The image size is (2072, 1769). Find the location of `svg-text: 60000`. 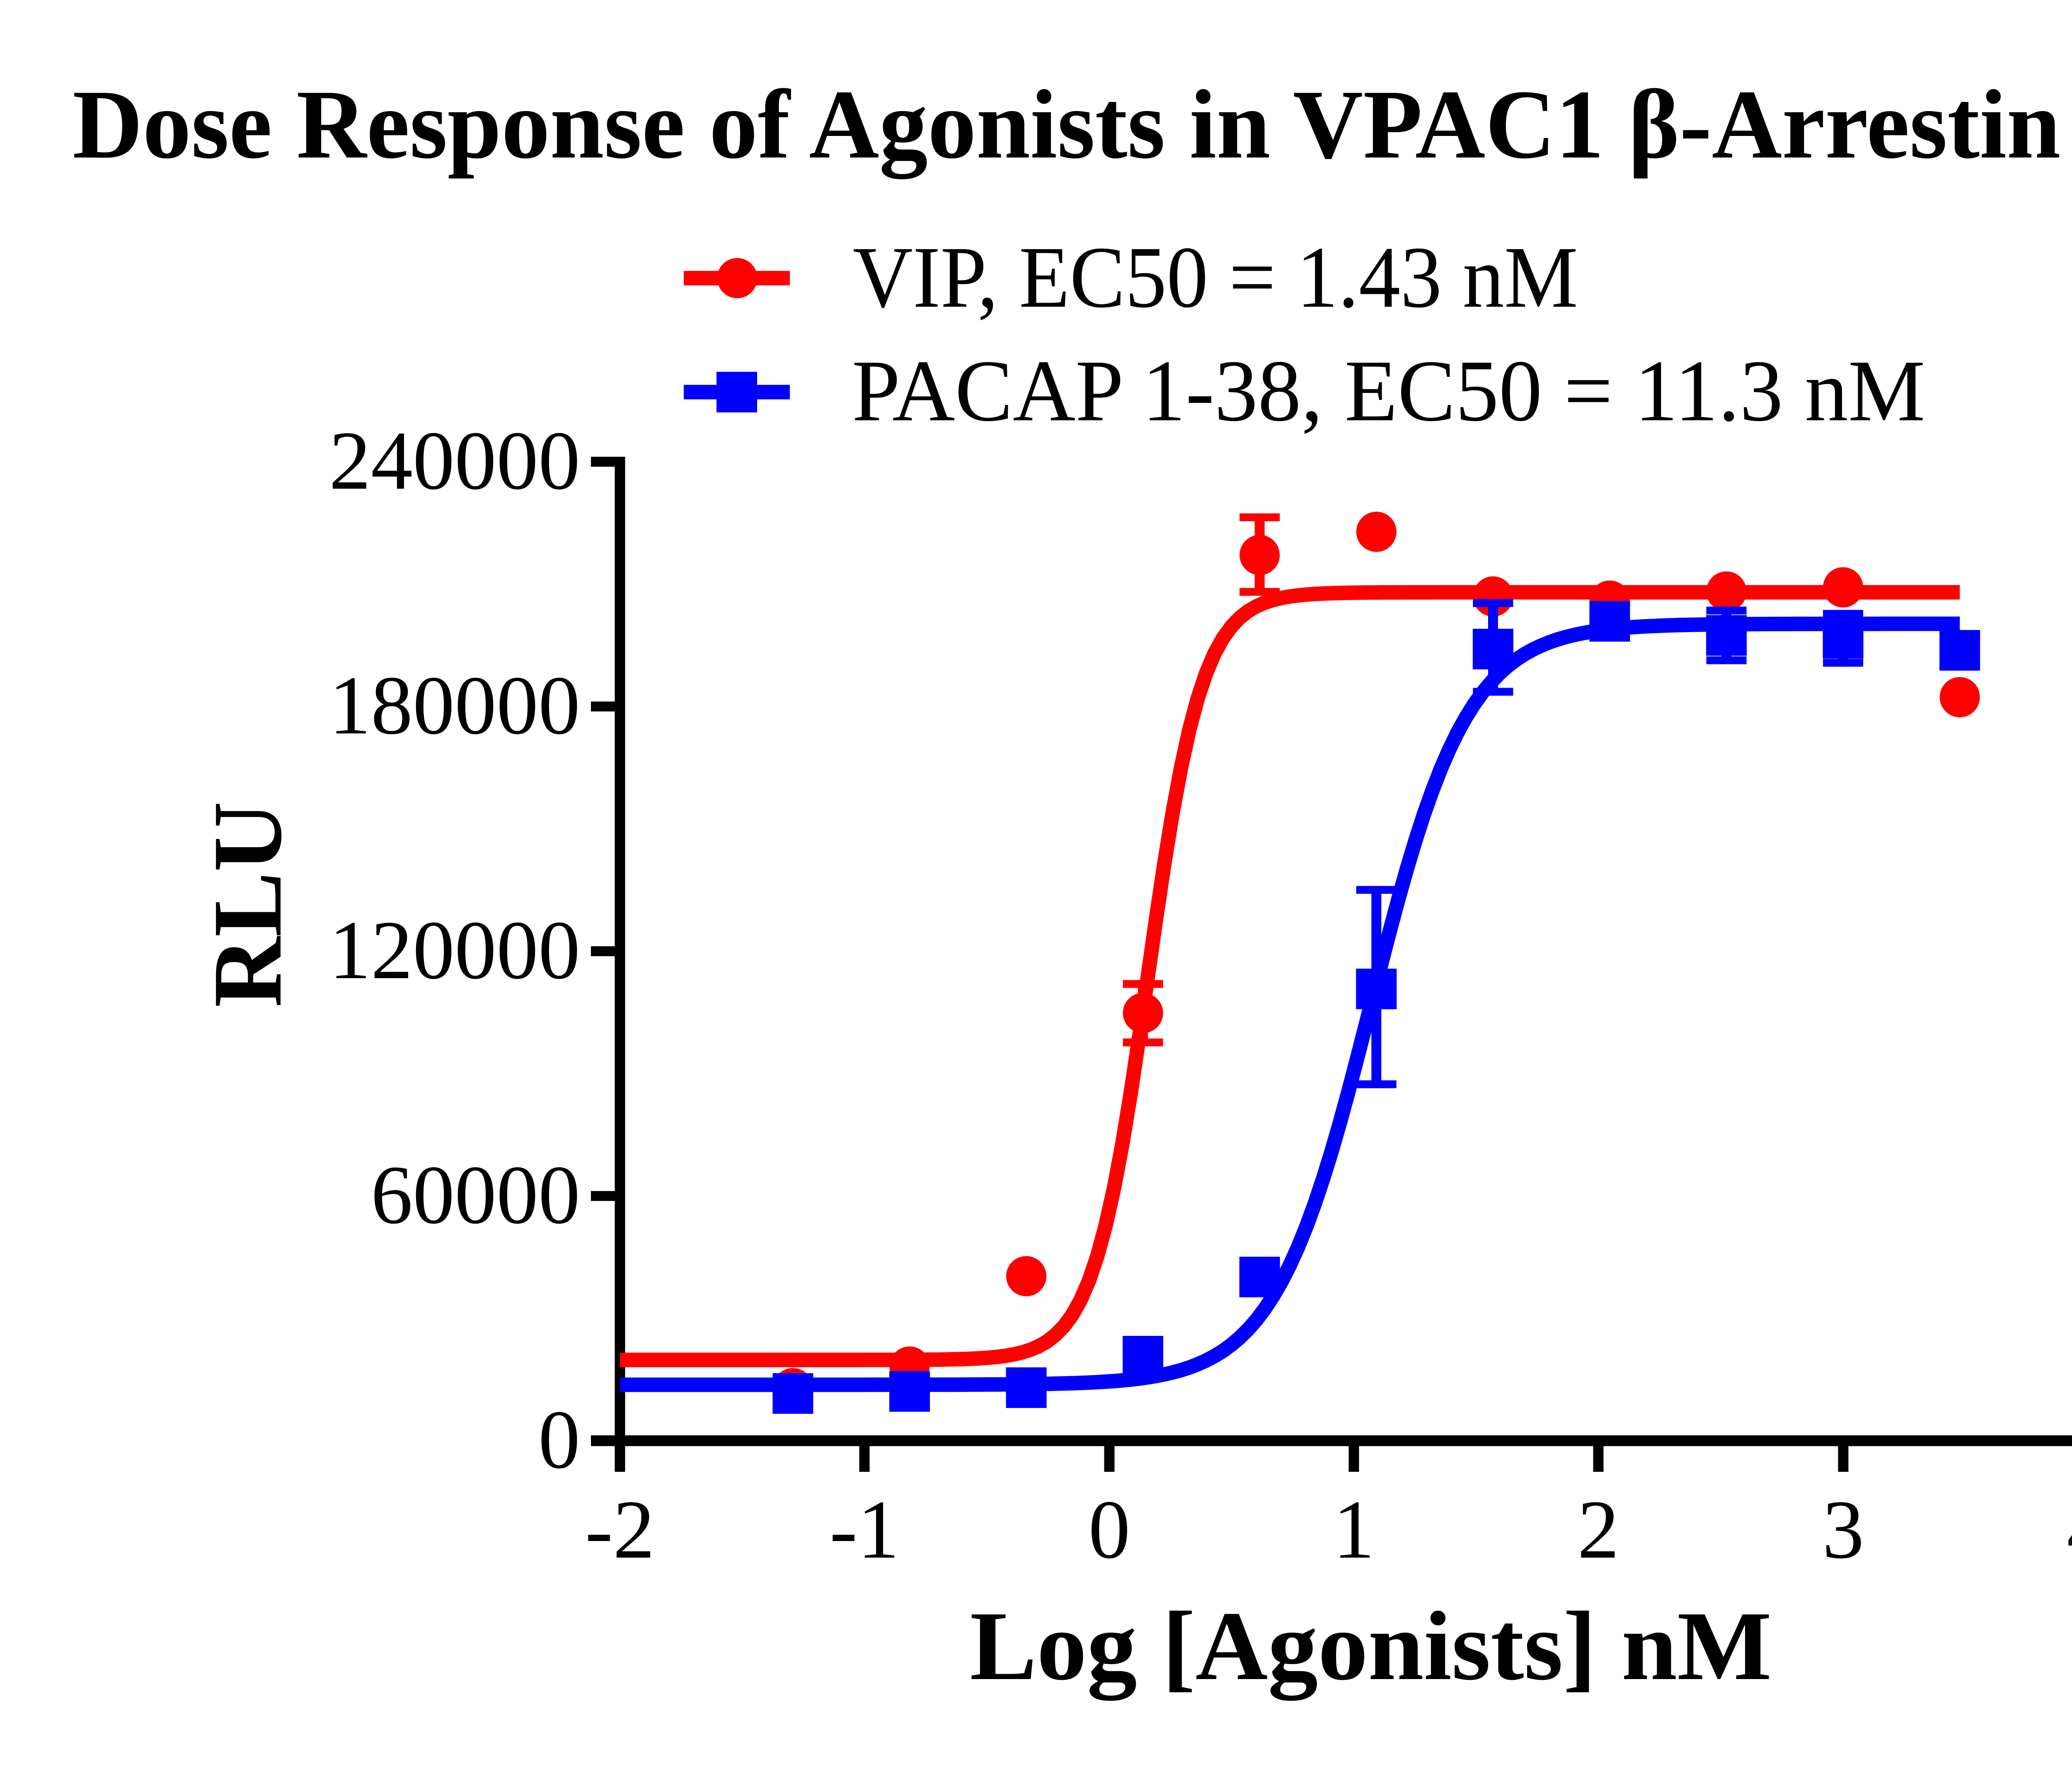

svg-text: 60000 is located at coordinates (475, 1195).